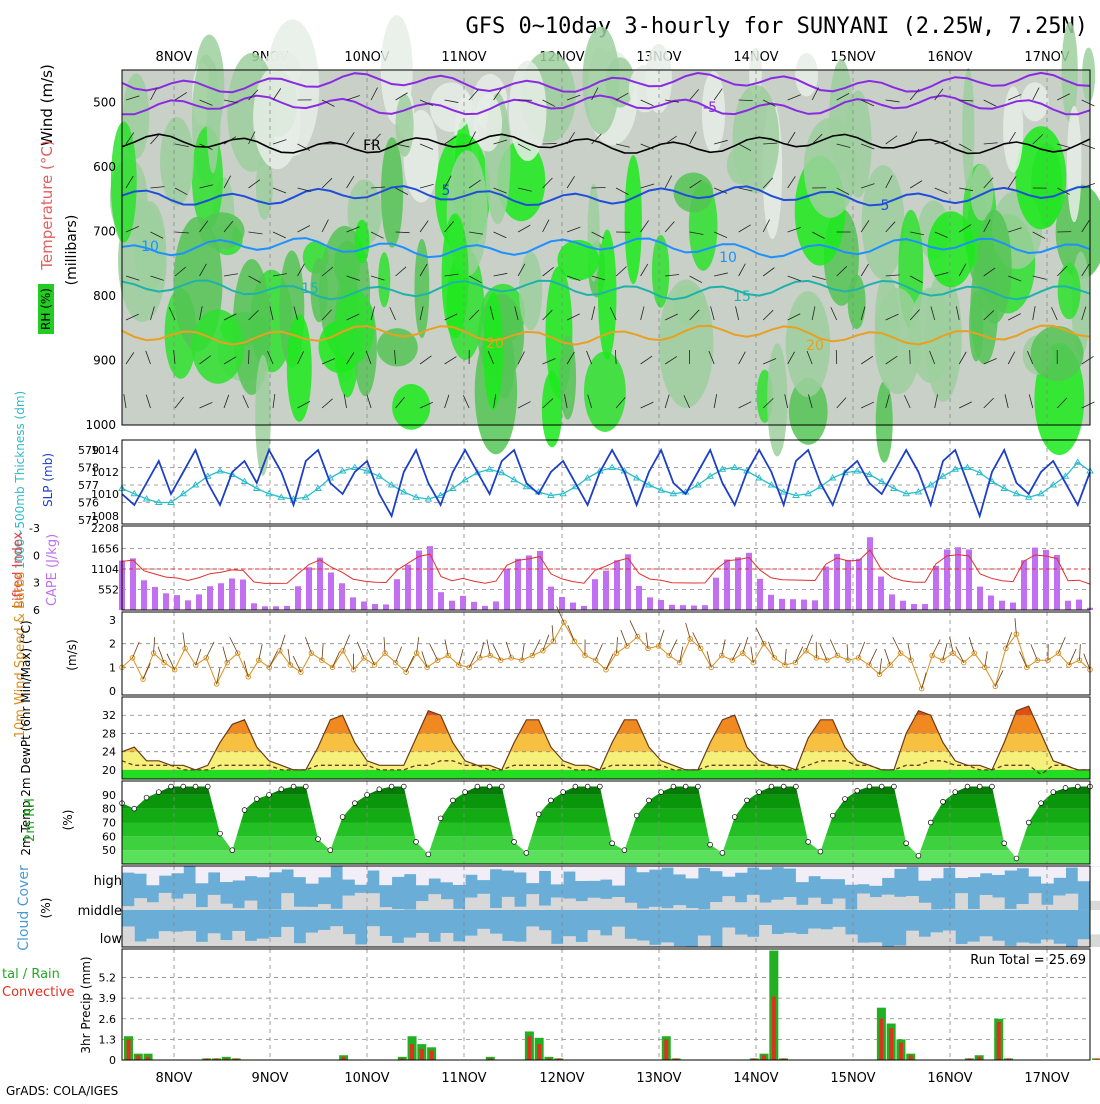 The height and width of the screenshot is (1104, 1100). Describe the element at coordinates (109, 836) in the screenshot. I see `rh-tick: 60` at that location.